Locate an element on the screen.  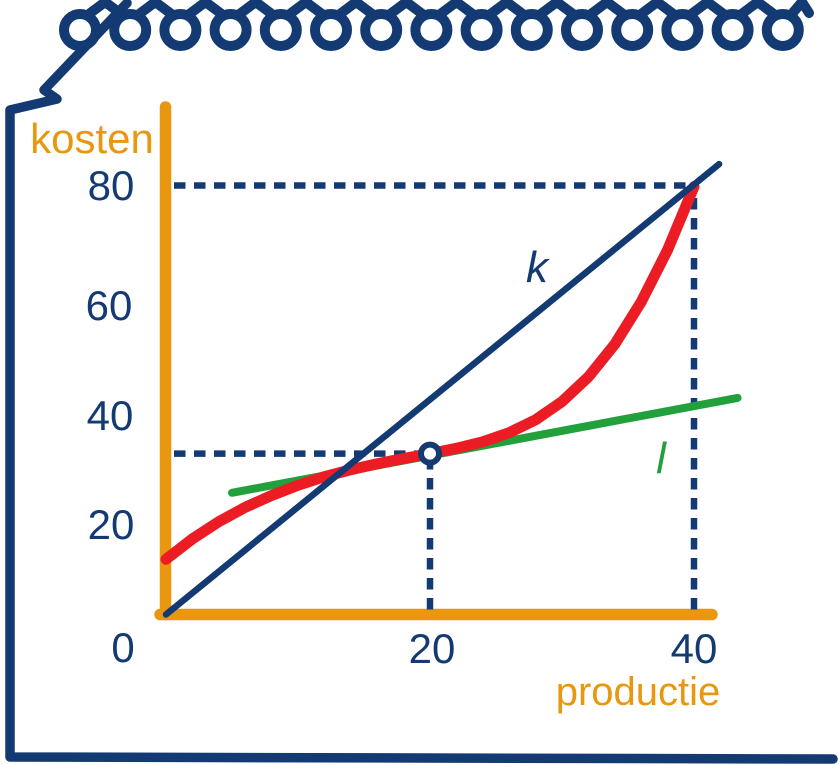
x-tick-label-40: 40 is located at coordinates (694, 648).